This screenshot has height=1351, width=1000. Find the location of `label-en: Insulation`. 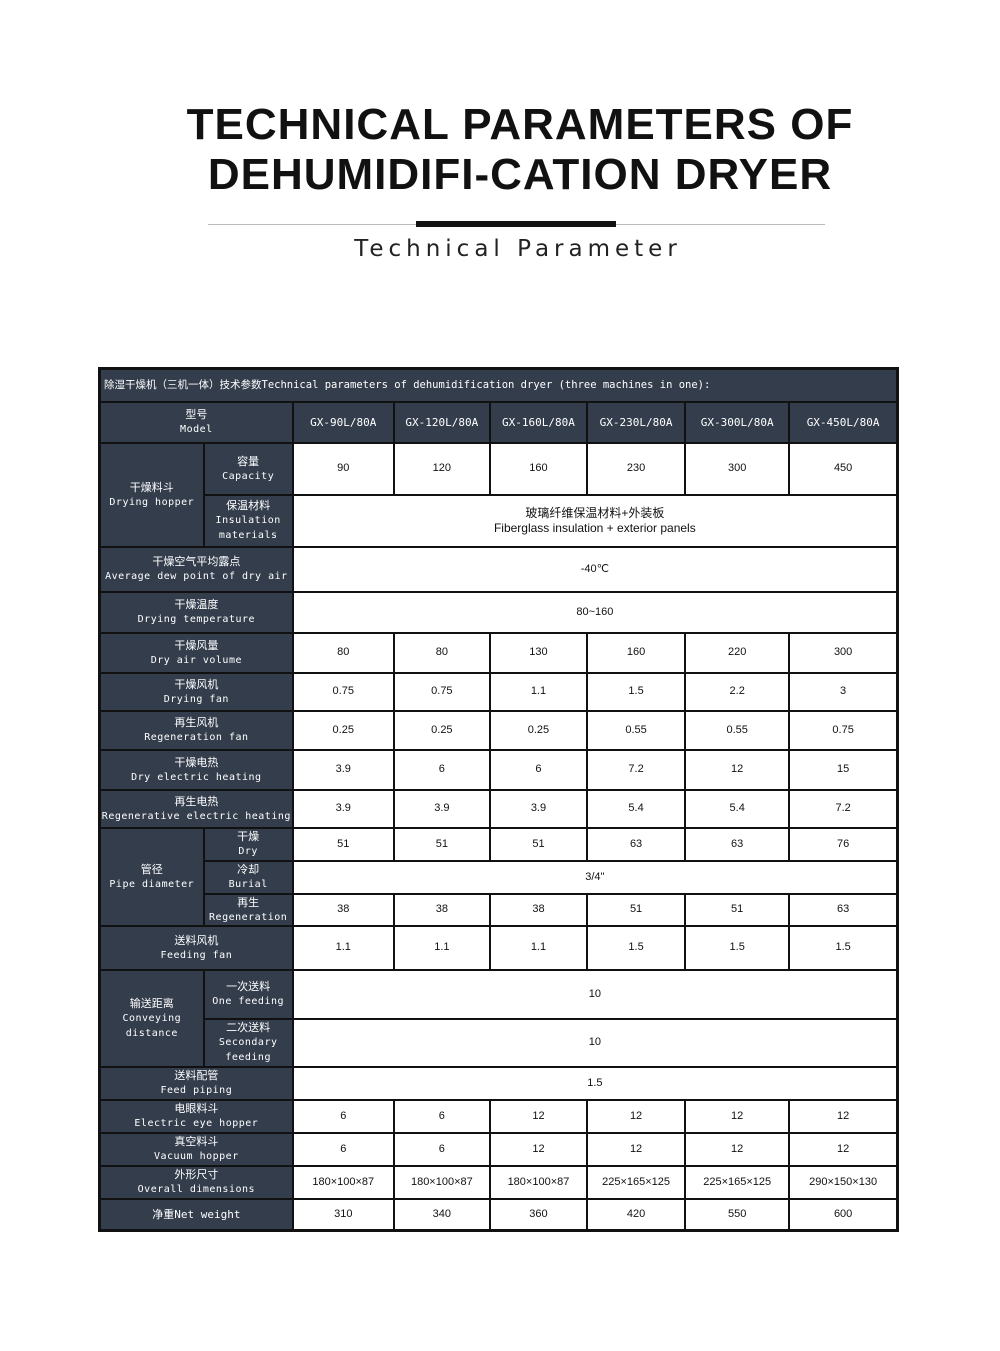

label-en: Insulation is located at coordinates (248, 520).